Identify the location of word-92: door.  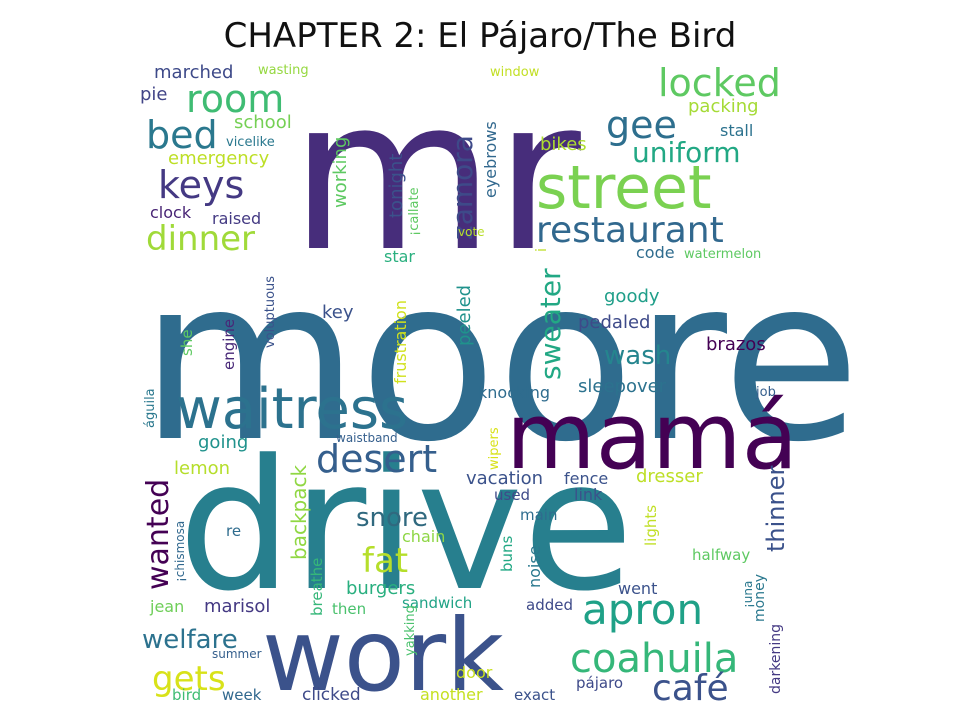
(474, 672).